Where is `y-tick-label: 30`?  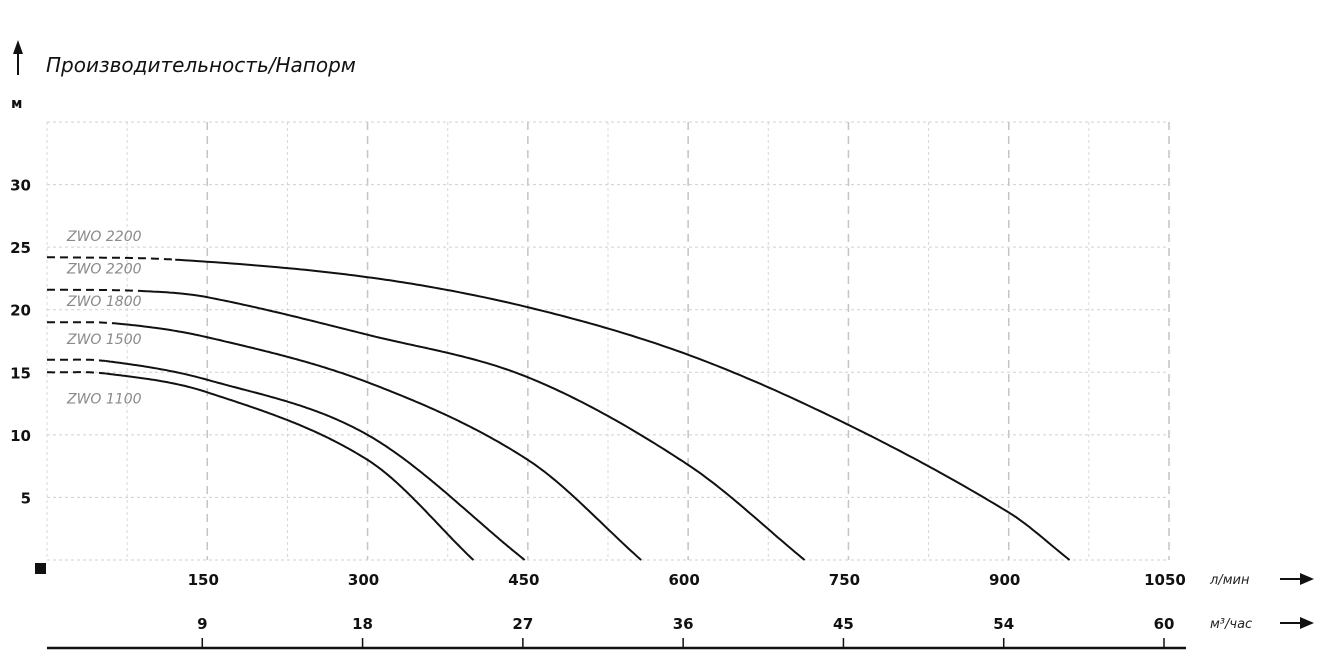
y-tick-label: 30 is located at coordinates (20, 186).